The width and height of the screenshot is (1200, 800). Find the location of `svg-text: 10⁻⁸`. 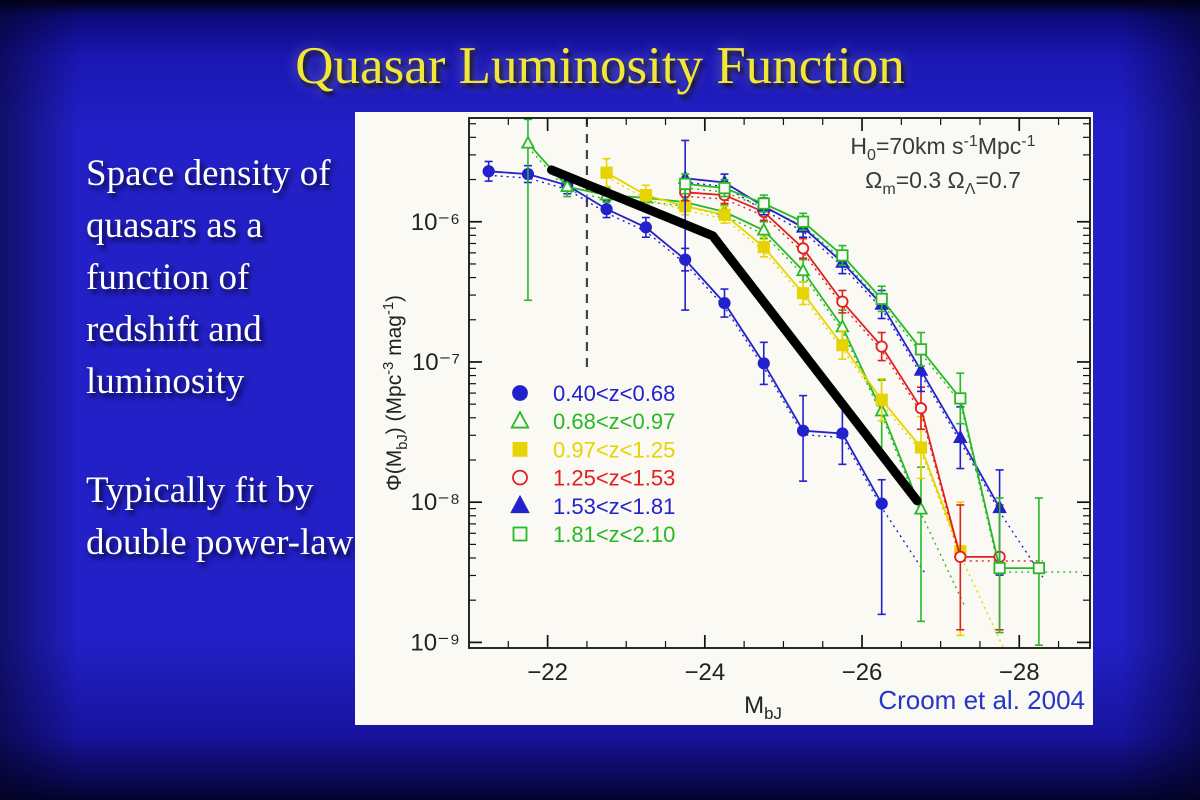

svg-text: 10⁻⁸ is located at coordinates (436, 502).